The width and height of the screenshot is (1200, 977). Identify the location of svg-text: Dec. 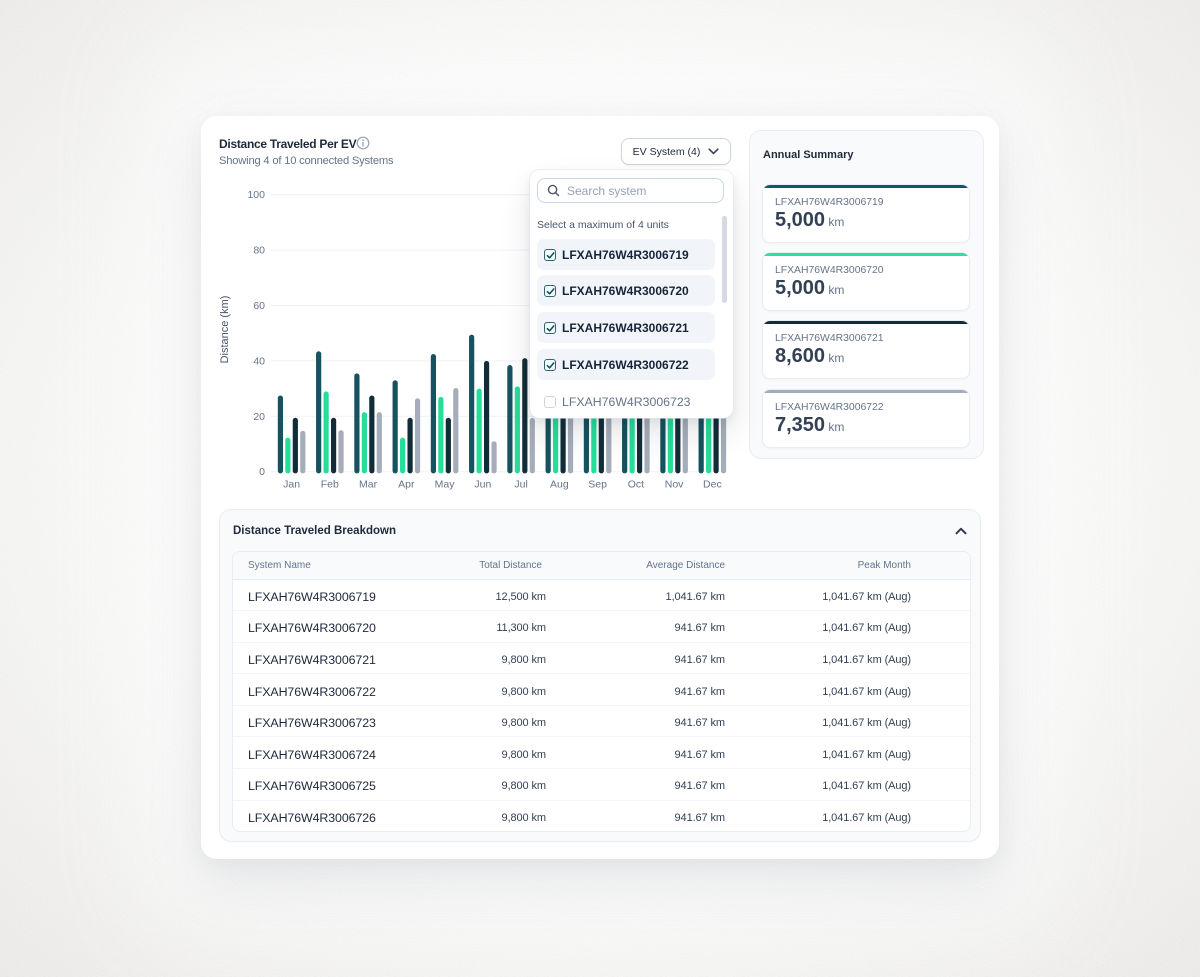
(712, 485).